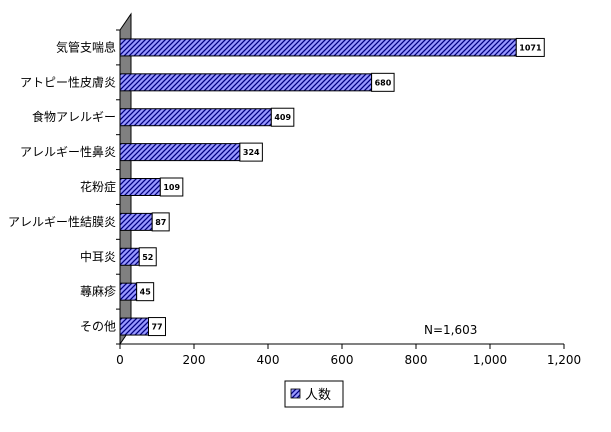  What do you see at coordinates (342, 360) in the screenshot?
I see `x-tick-label: 600` at bounding box center [342, 360].